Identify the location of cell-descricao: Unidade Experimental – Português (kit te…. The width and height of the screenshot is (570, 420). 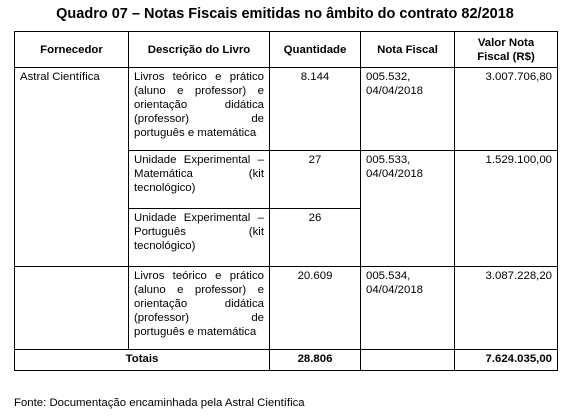
(199, 237).